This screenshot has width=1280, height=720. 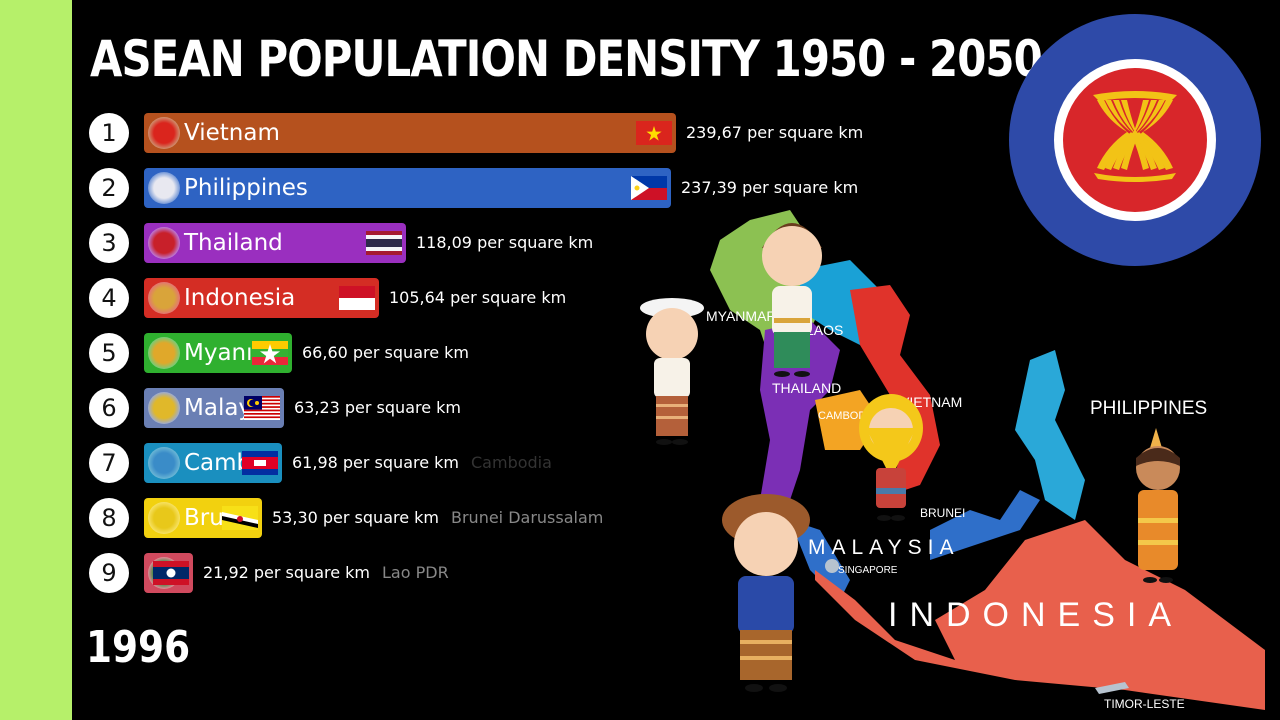 What do you see at coordinates (807, 388) in the screenshot?
I see `map-label-thailand: THAILAND` at bounding box center [807, 388].